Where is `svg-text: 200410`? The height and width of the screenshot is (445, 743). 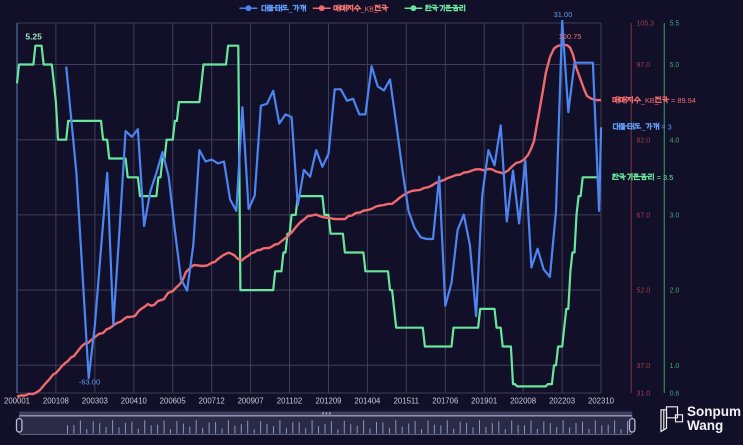
svg-text: 200410 is located at coordinates (134, 400).